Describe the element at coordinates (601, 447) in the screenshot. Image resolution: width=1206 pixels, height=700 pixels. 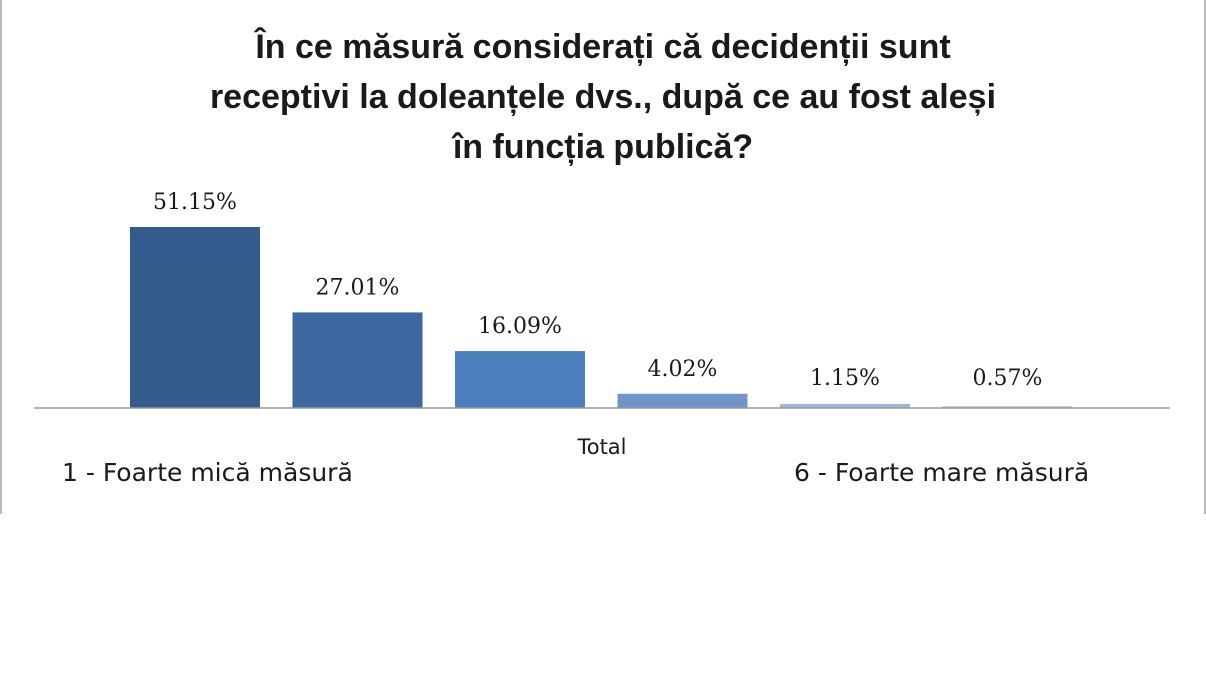
I see `category-label: Total` at that location.